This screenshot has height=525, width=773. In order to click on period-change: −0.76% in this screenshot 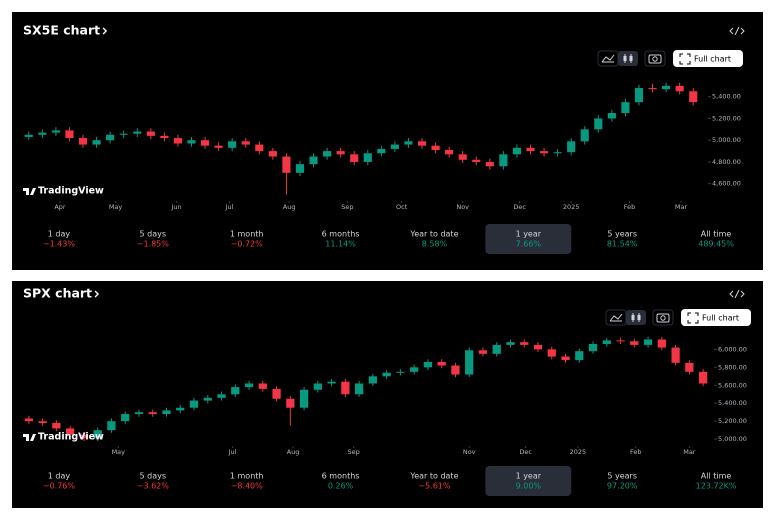, I will do `click(59, 486)`.